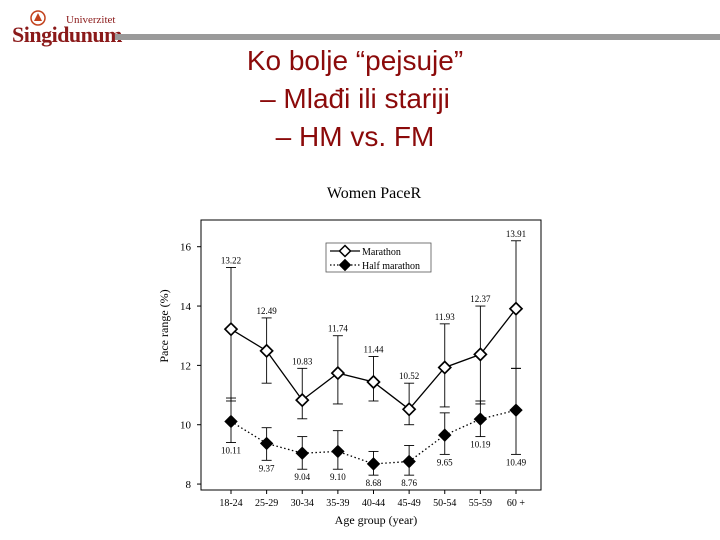 This screenshot has width=720, height=540. Describe the element at coordinates (409, 483) in the screenshot. I see `half-marathon-data-label: 8.76` at that location.